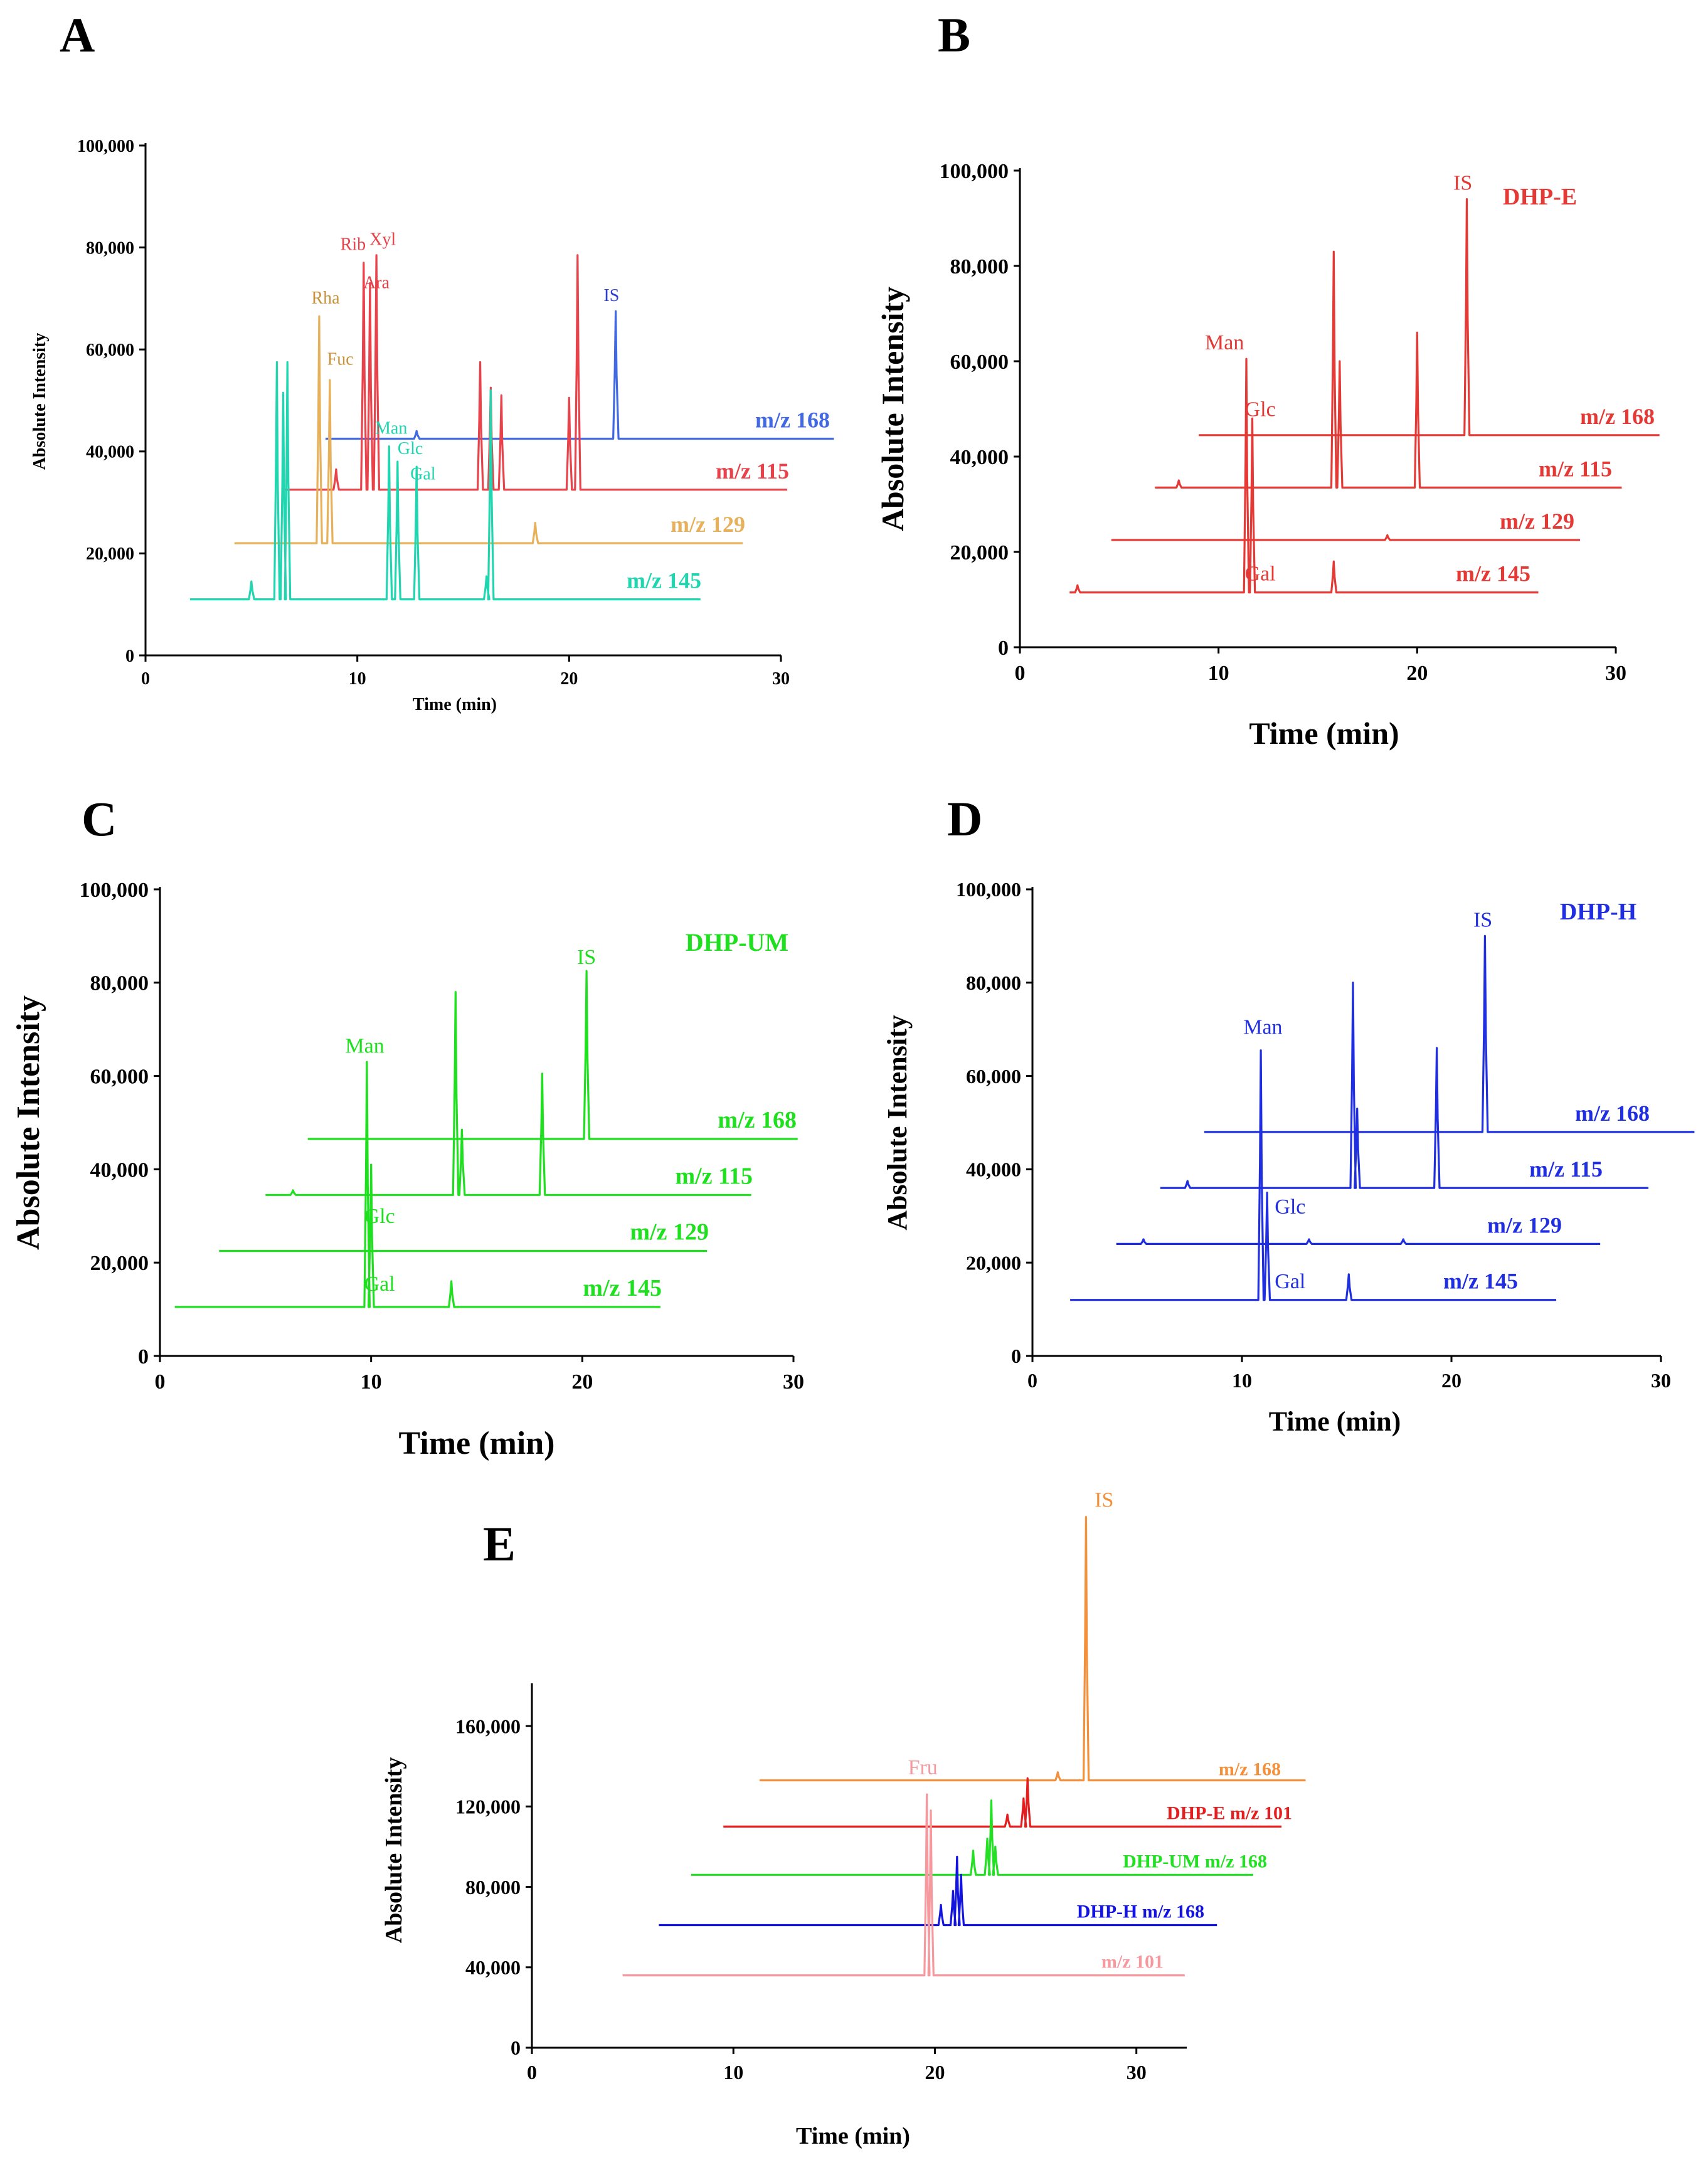  I want to click on peak-annotation: Fru, so click(923, 1767).